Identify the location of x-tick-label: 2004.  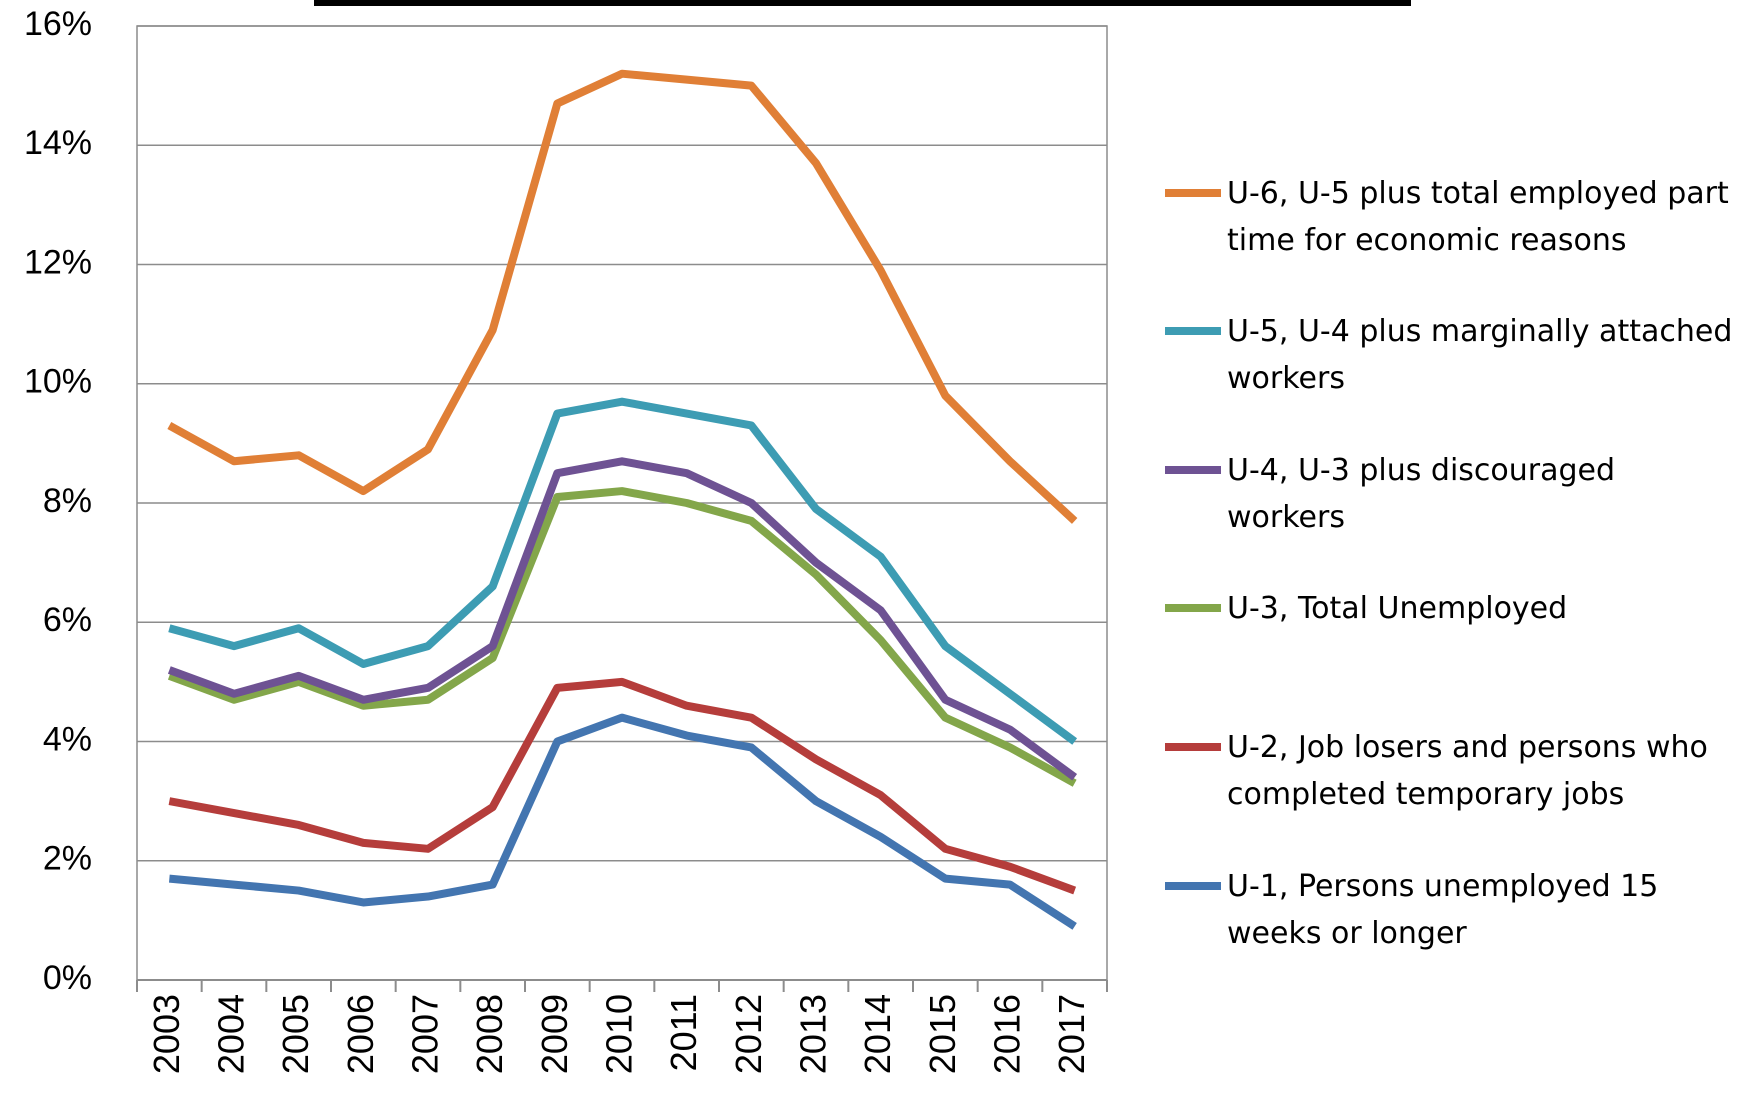
(231, 1034).